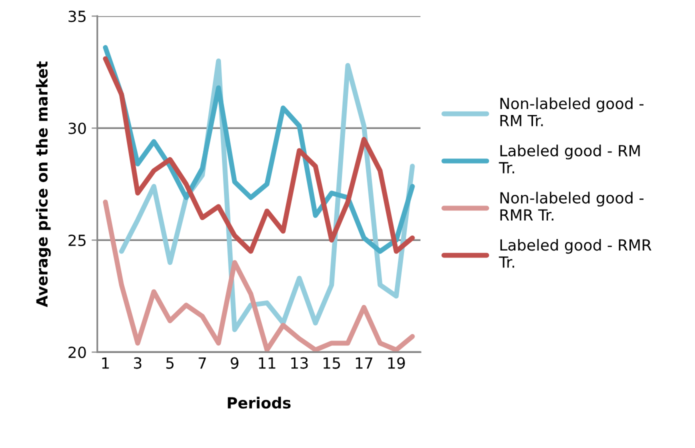  Describe the element at coordinates (77, 240) in the screenshot. I see `y-tick-label: 25` at that location.